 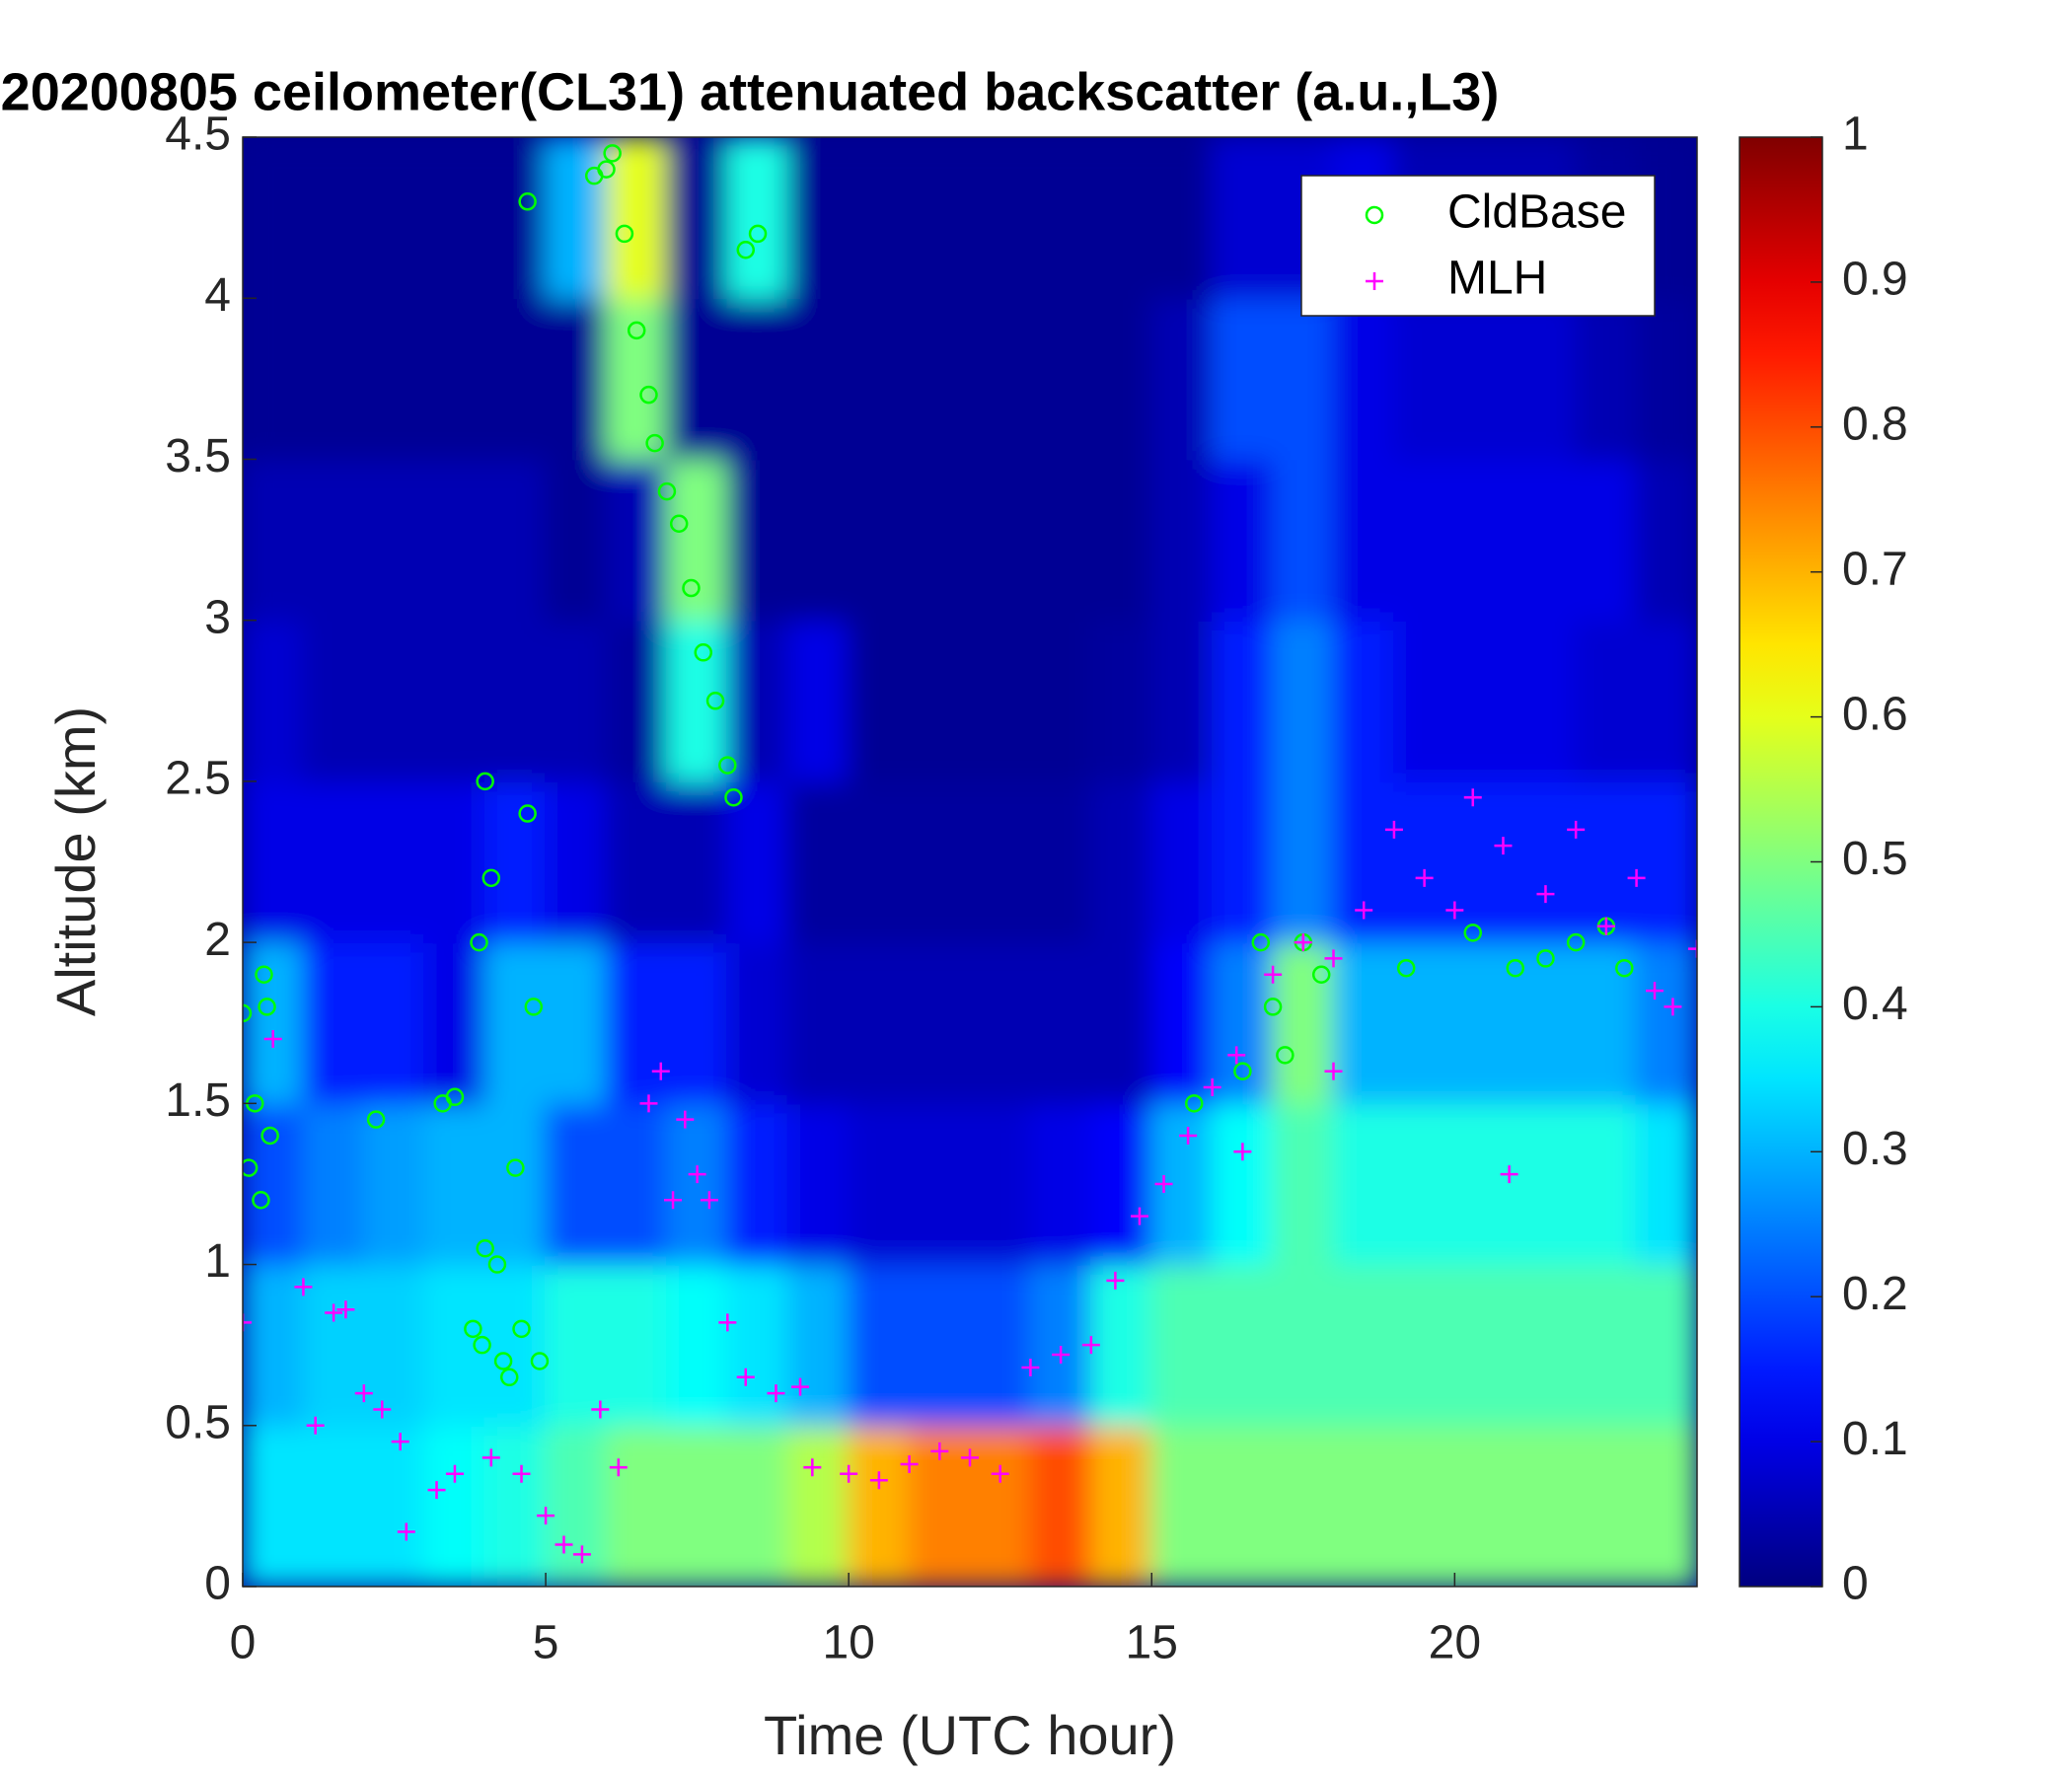 What do you see at coordinates (970, 1735) in the screenshot?
I see `x-axis-label: Time (UTC hour)` at bounding box center [970, 1735].